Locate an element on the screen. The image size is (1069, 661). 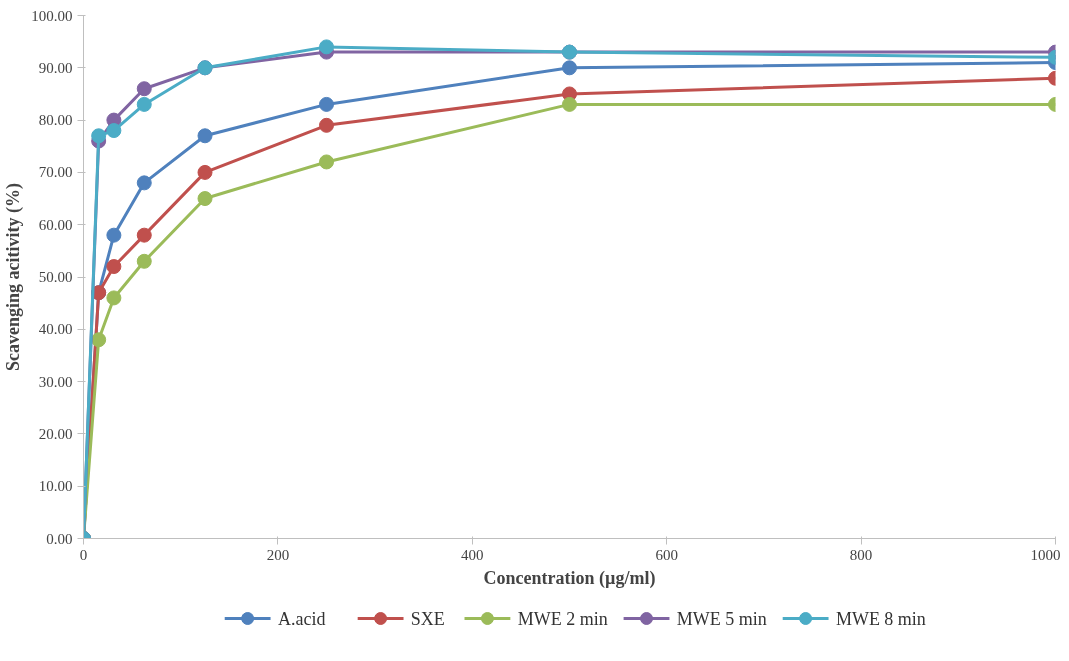
y-tick-label: 70.00 is located at coordinates (55, 172).